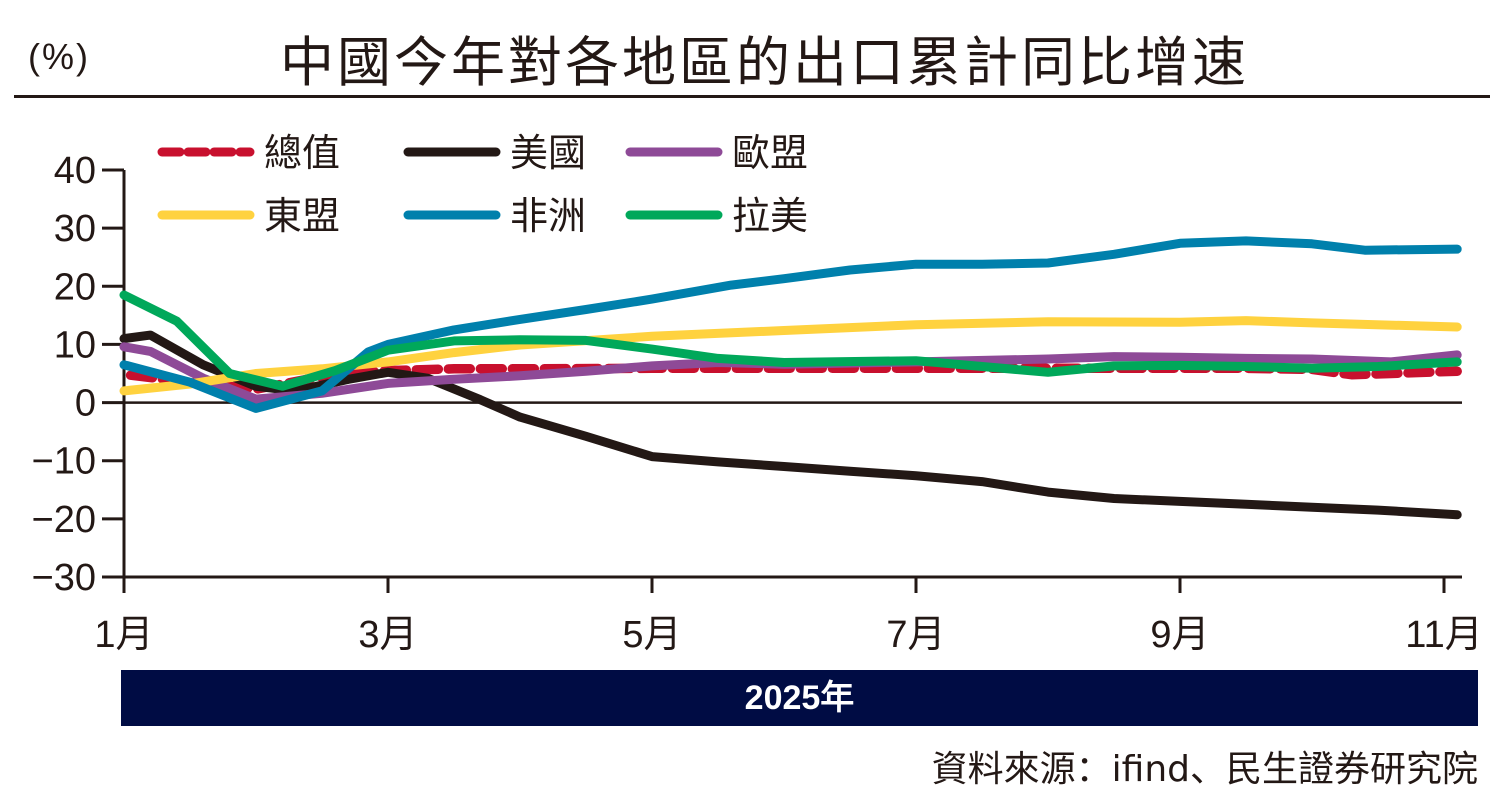  Describe the element at coordinates (548, 216) in the screenshot. I see `legend-label: 非洲` at that location.